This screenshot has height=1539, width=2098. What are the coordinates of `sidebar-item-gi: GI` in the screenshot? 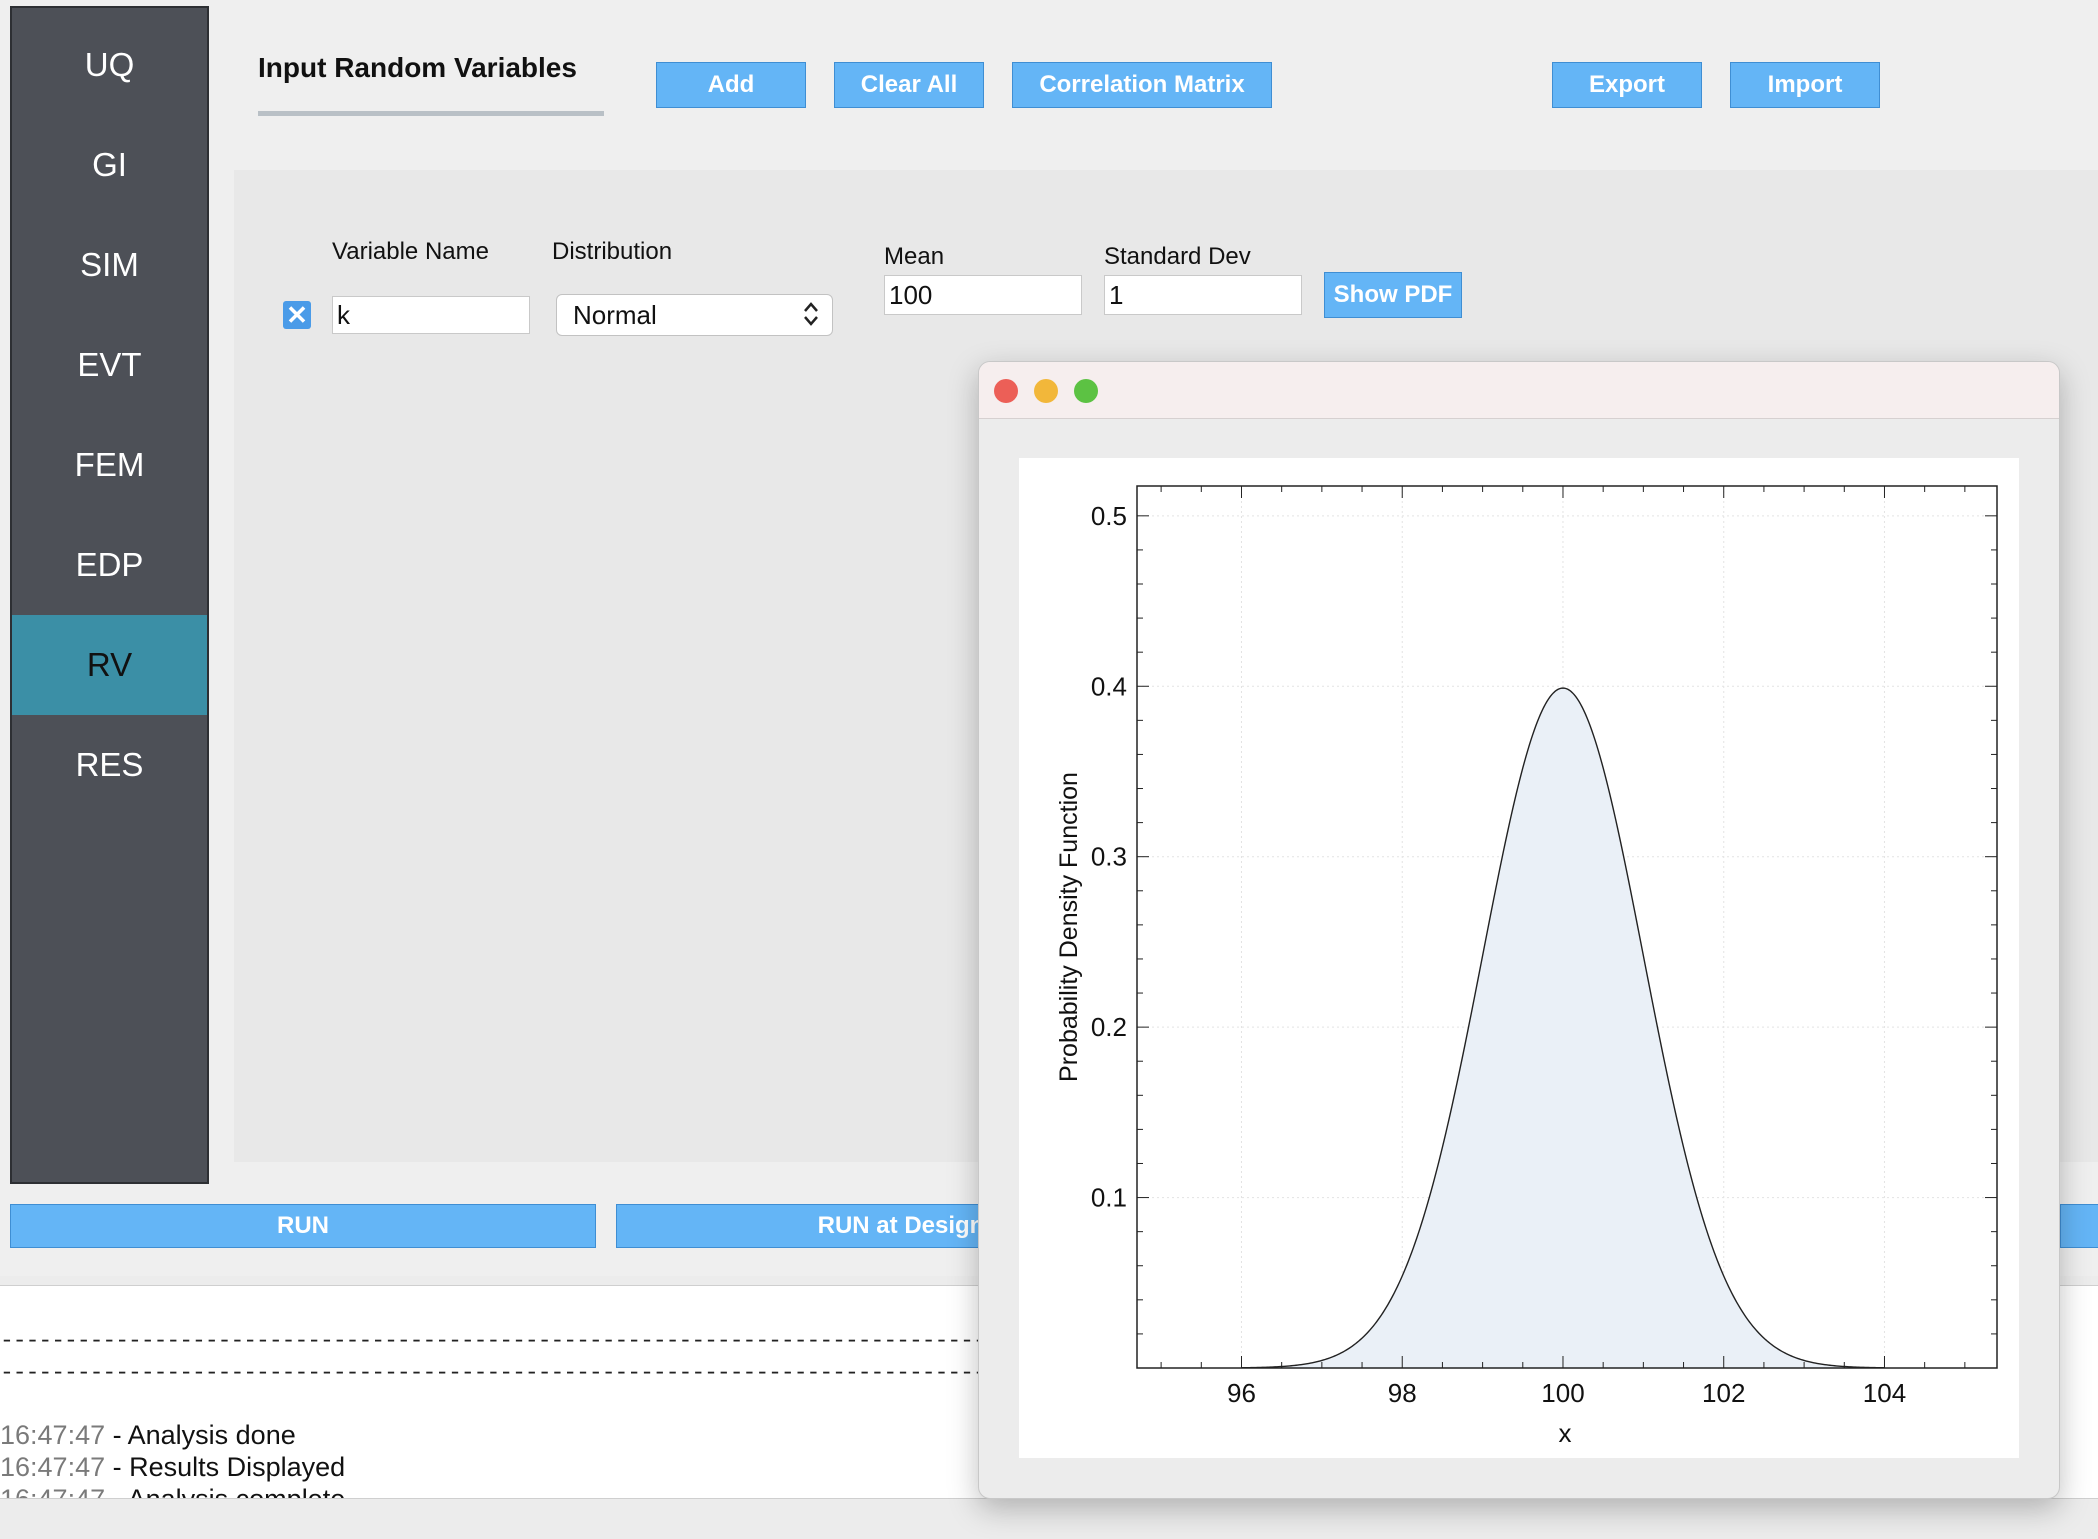 It's located at (109, 165).